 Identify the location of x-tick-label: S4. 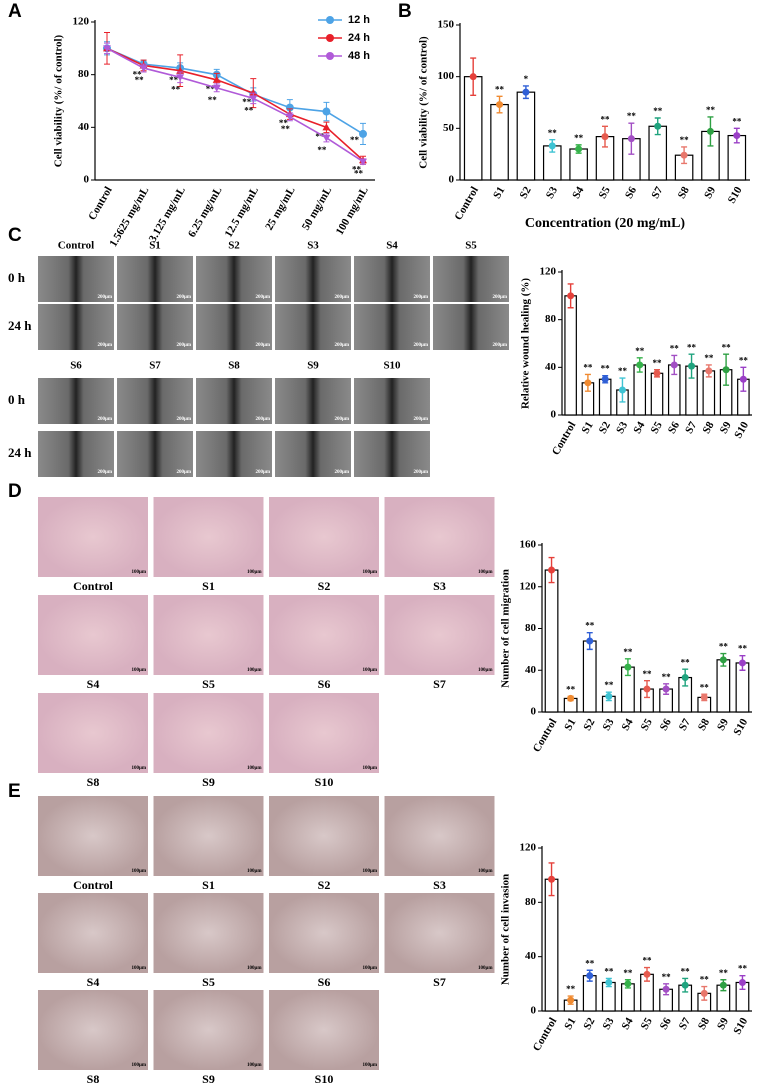
(627, 724).